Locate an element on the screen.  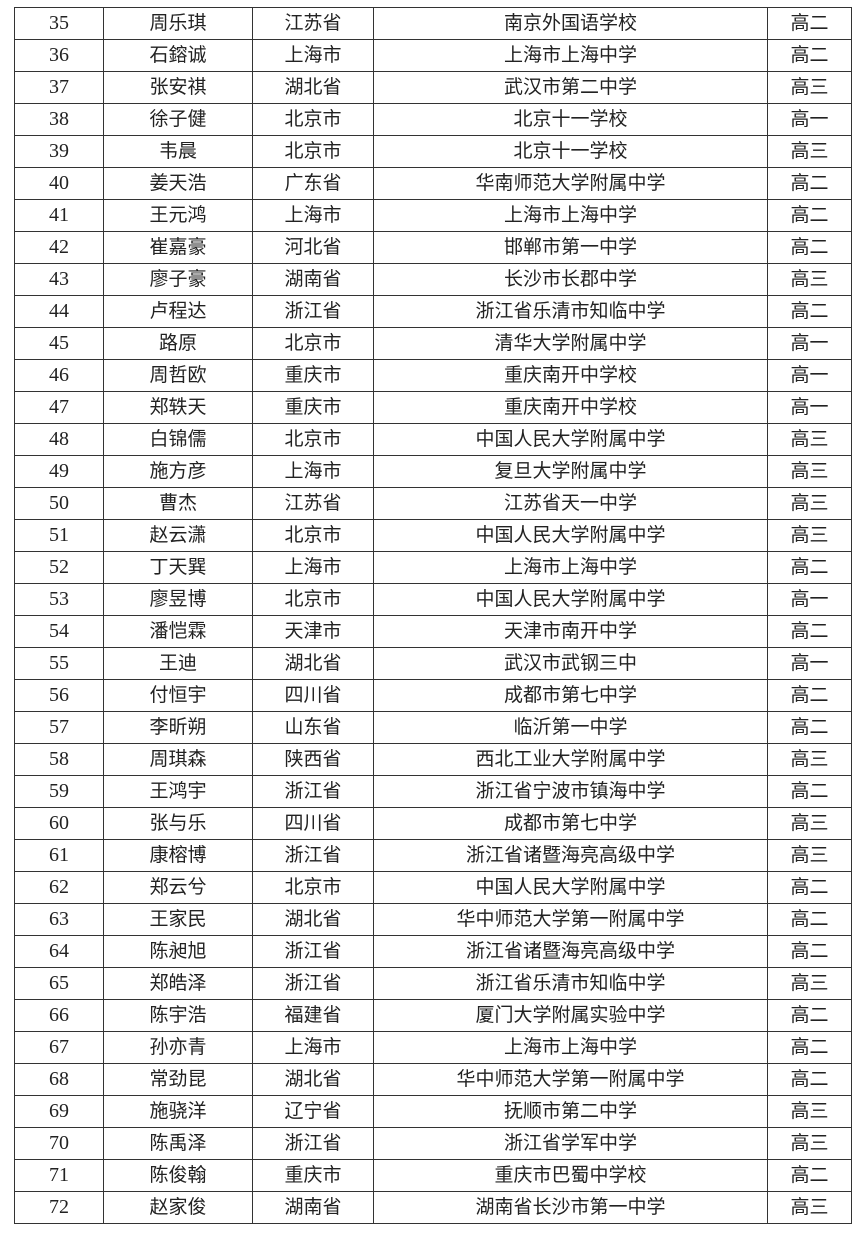
table-row: 45 路原 北京市 清华大学附属中学 高一 is located at coordinates (433, 343).